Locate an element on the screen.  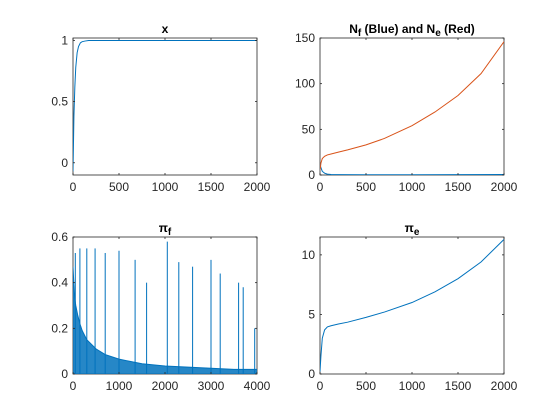
x-tick-label: 4000 is located at coordinates (257, 386).